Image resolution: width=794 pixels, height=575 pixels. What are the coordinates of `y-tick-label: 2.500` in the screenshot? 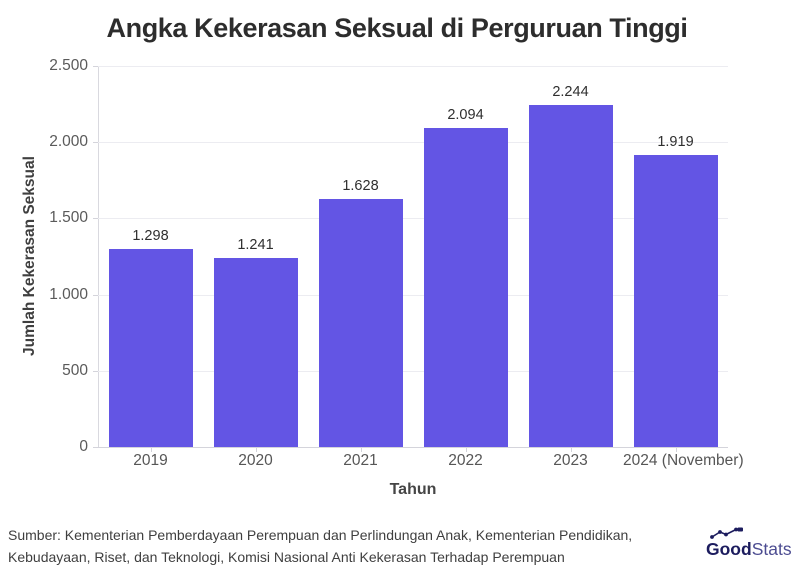 It's located at (68, 65).